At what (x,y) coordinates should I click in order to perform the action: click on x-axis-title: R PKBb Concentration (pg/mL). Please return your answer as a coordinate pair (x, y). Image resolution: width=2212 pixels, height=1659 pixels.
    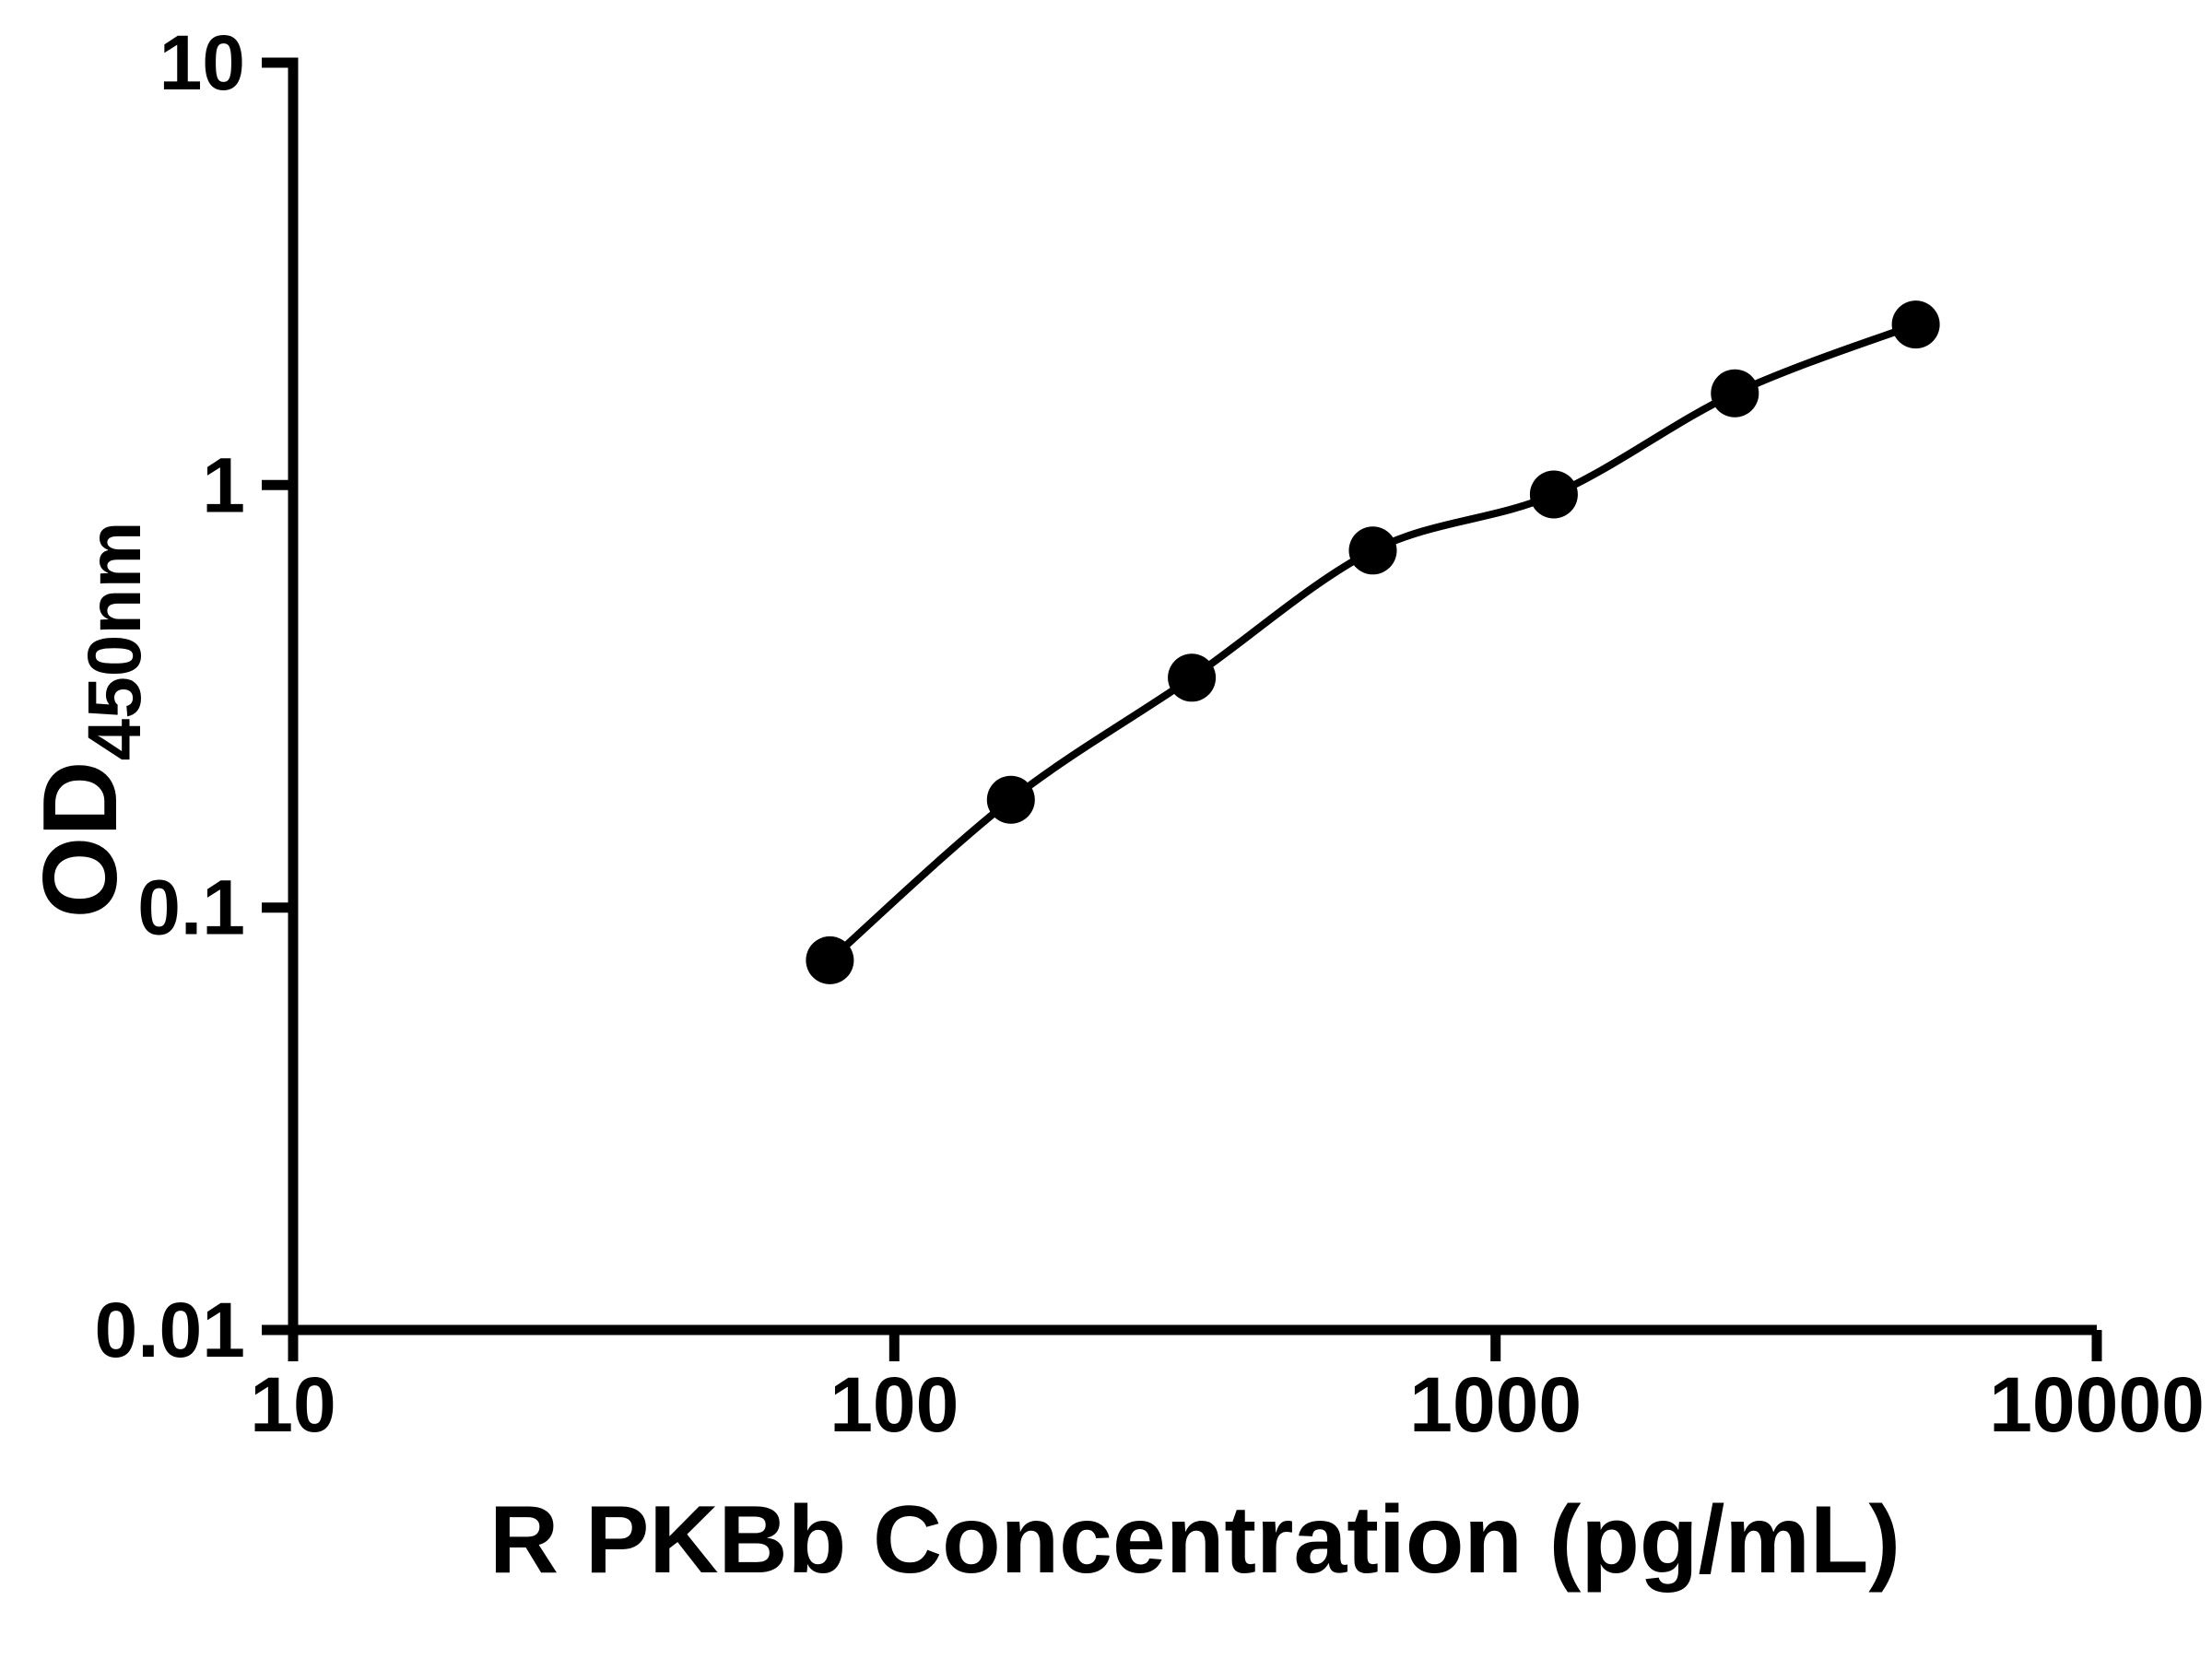
    Looking at the image, I should click on (1194, 1540).